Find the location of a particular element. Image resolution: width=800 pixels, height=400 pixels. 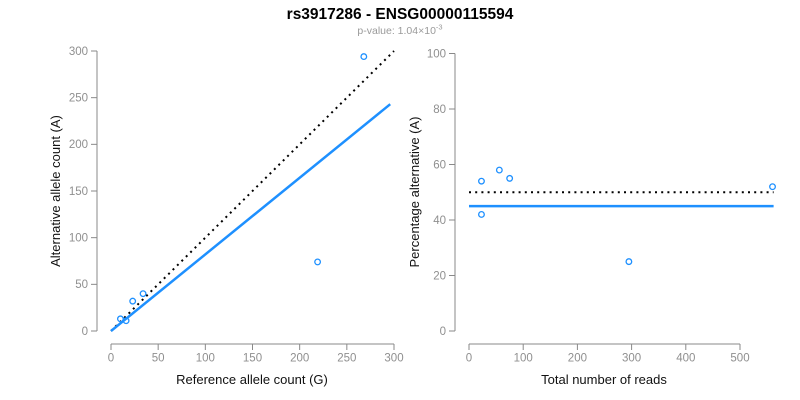

y-tick-label: 80 is located at coordinates (439, 110).